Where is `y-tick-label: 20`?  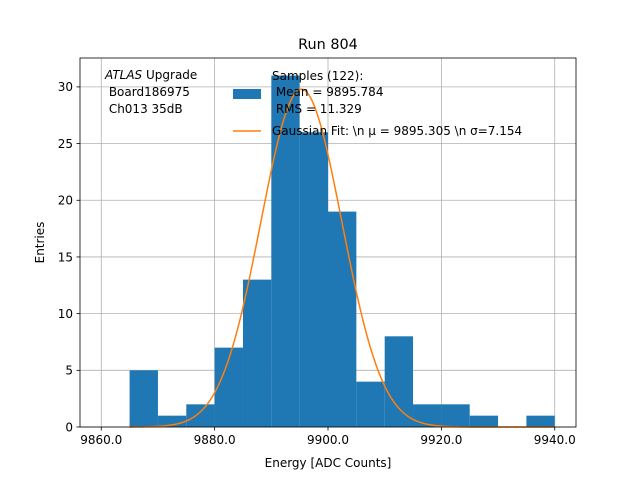 y-tick-label: 20 is located at coordinates (65, 201).